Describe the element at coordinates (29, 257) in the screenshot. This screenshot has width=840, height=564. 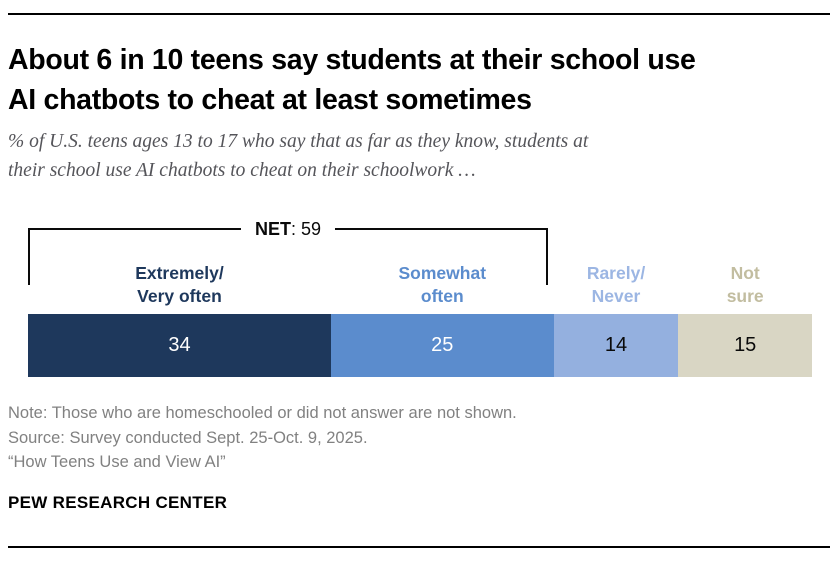
I see `net-bracket-left-tick` at that location.